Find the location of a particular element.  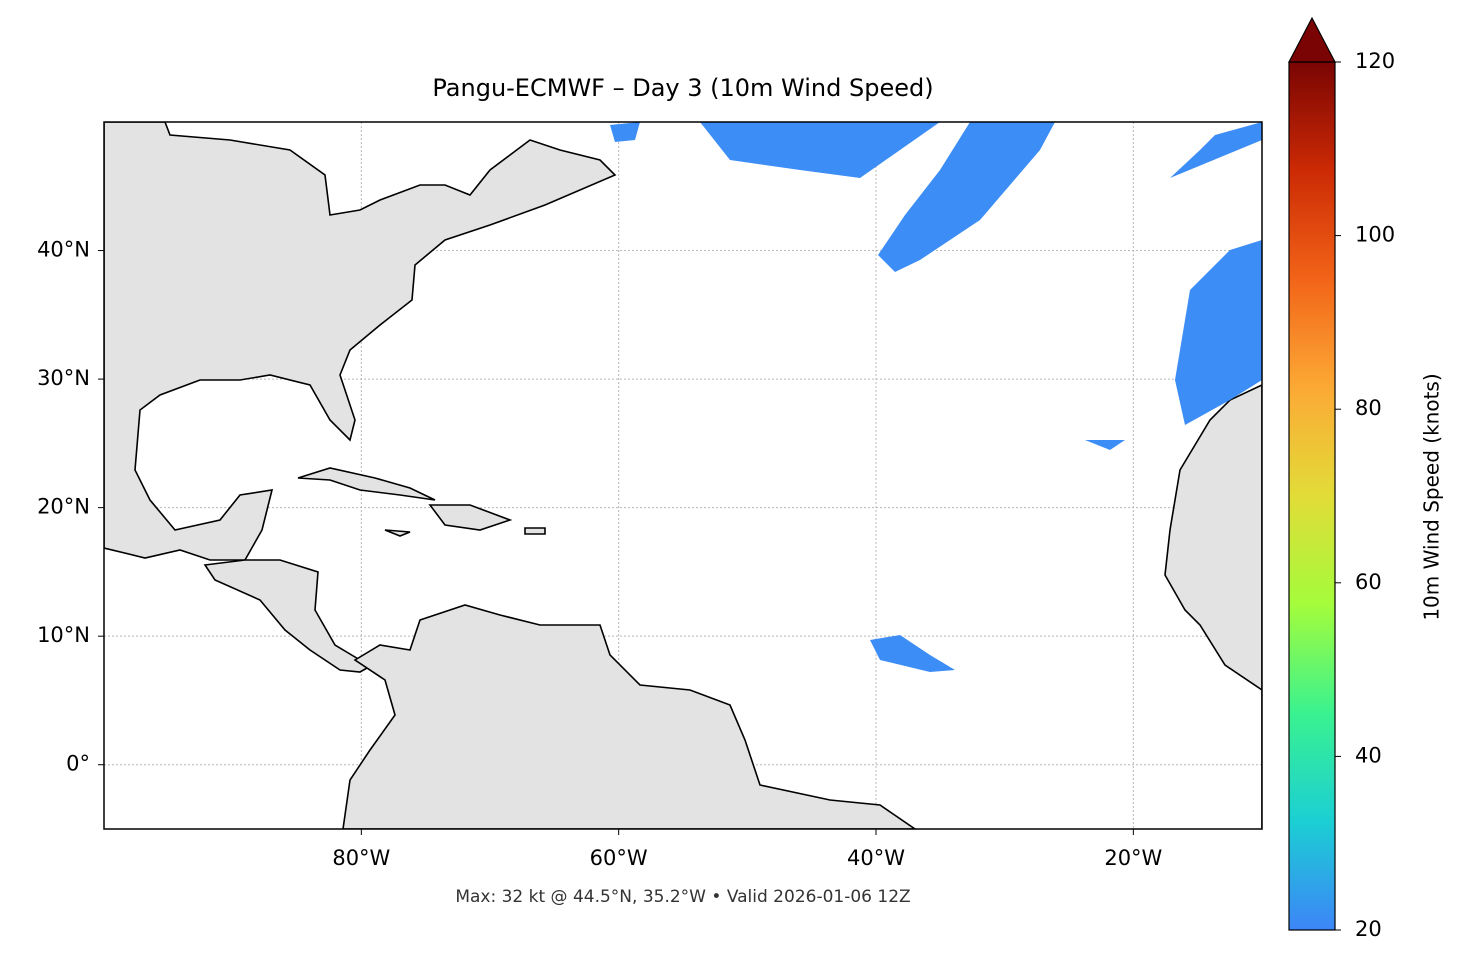

y-tick-label: 40°N is located at coordinates (63, 250).